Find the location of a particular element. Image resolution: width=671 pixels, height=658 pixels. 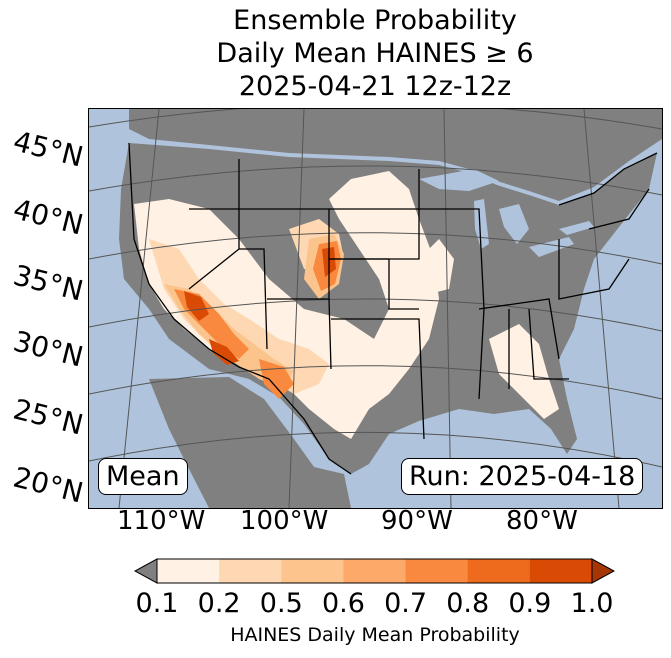

graticule-80w is located at coordinates (601, 308).